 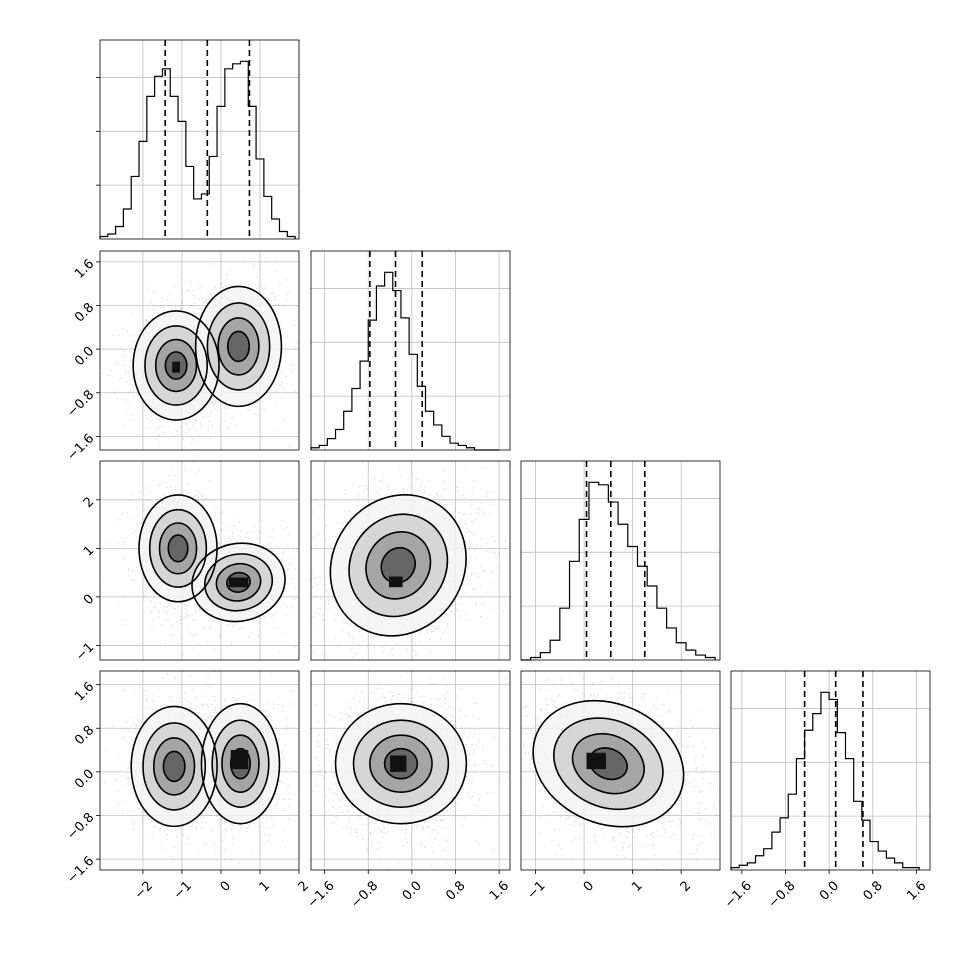 I want to click on y-tick-label: 1, so click(x=89, y=551).